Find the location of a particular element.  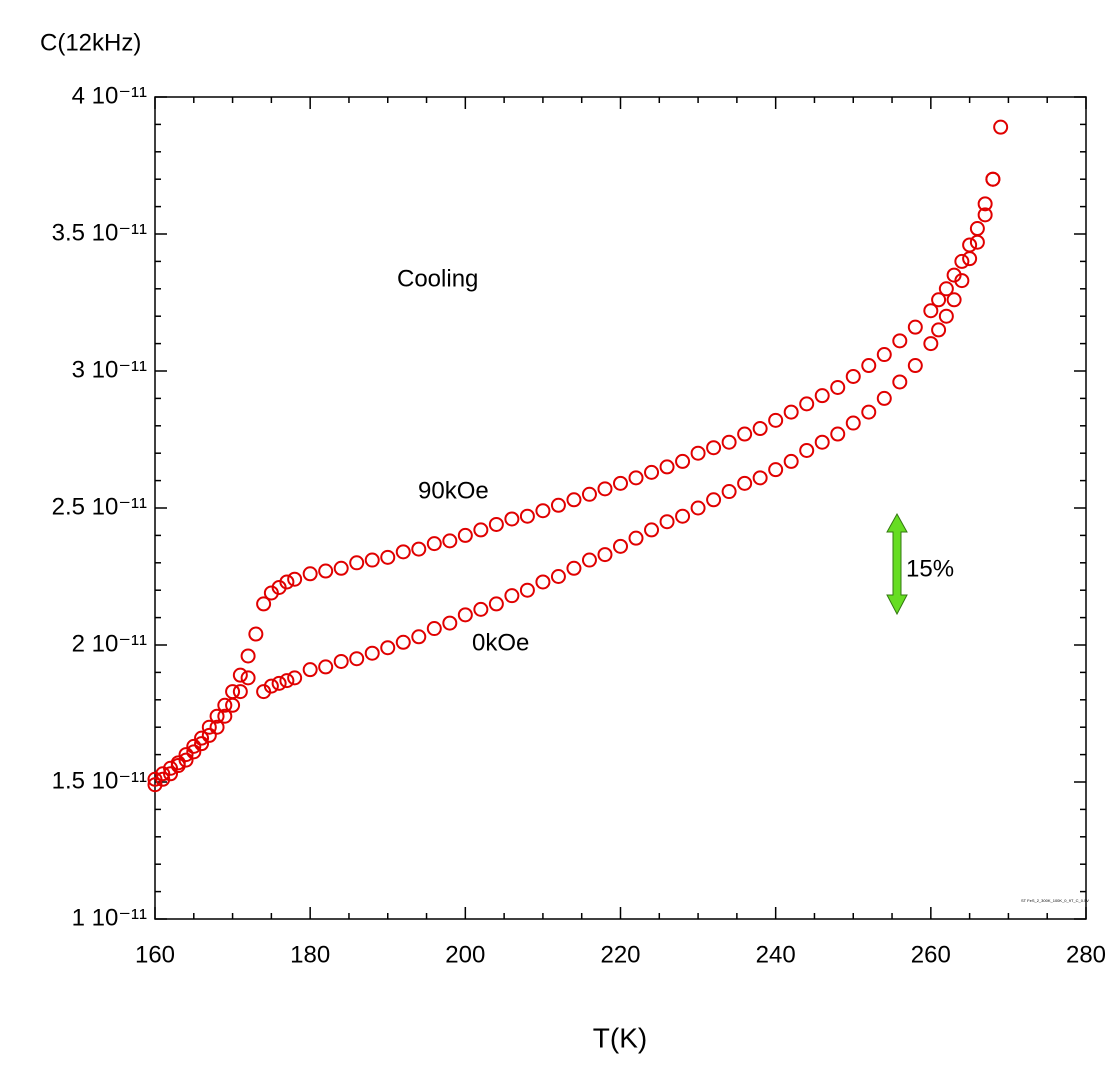

y-tick-label: 1 10⁻¹¹ is located at coordinates (109, 917).